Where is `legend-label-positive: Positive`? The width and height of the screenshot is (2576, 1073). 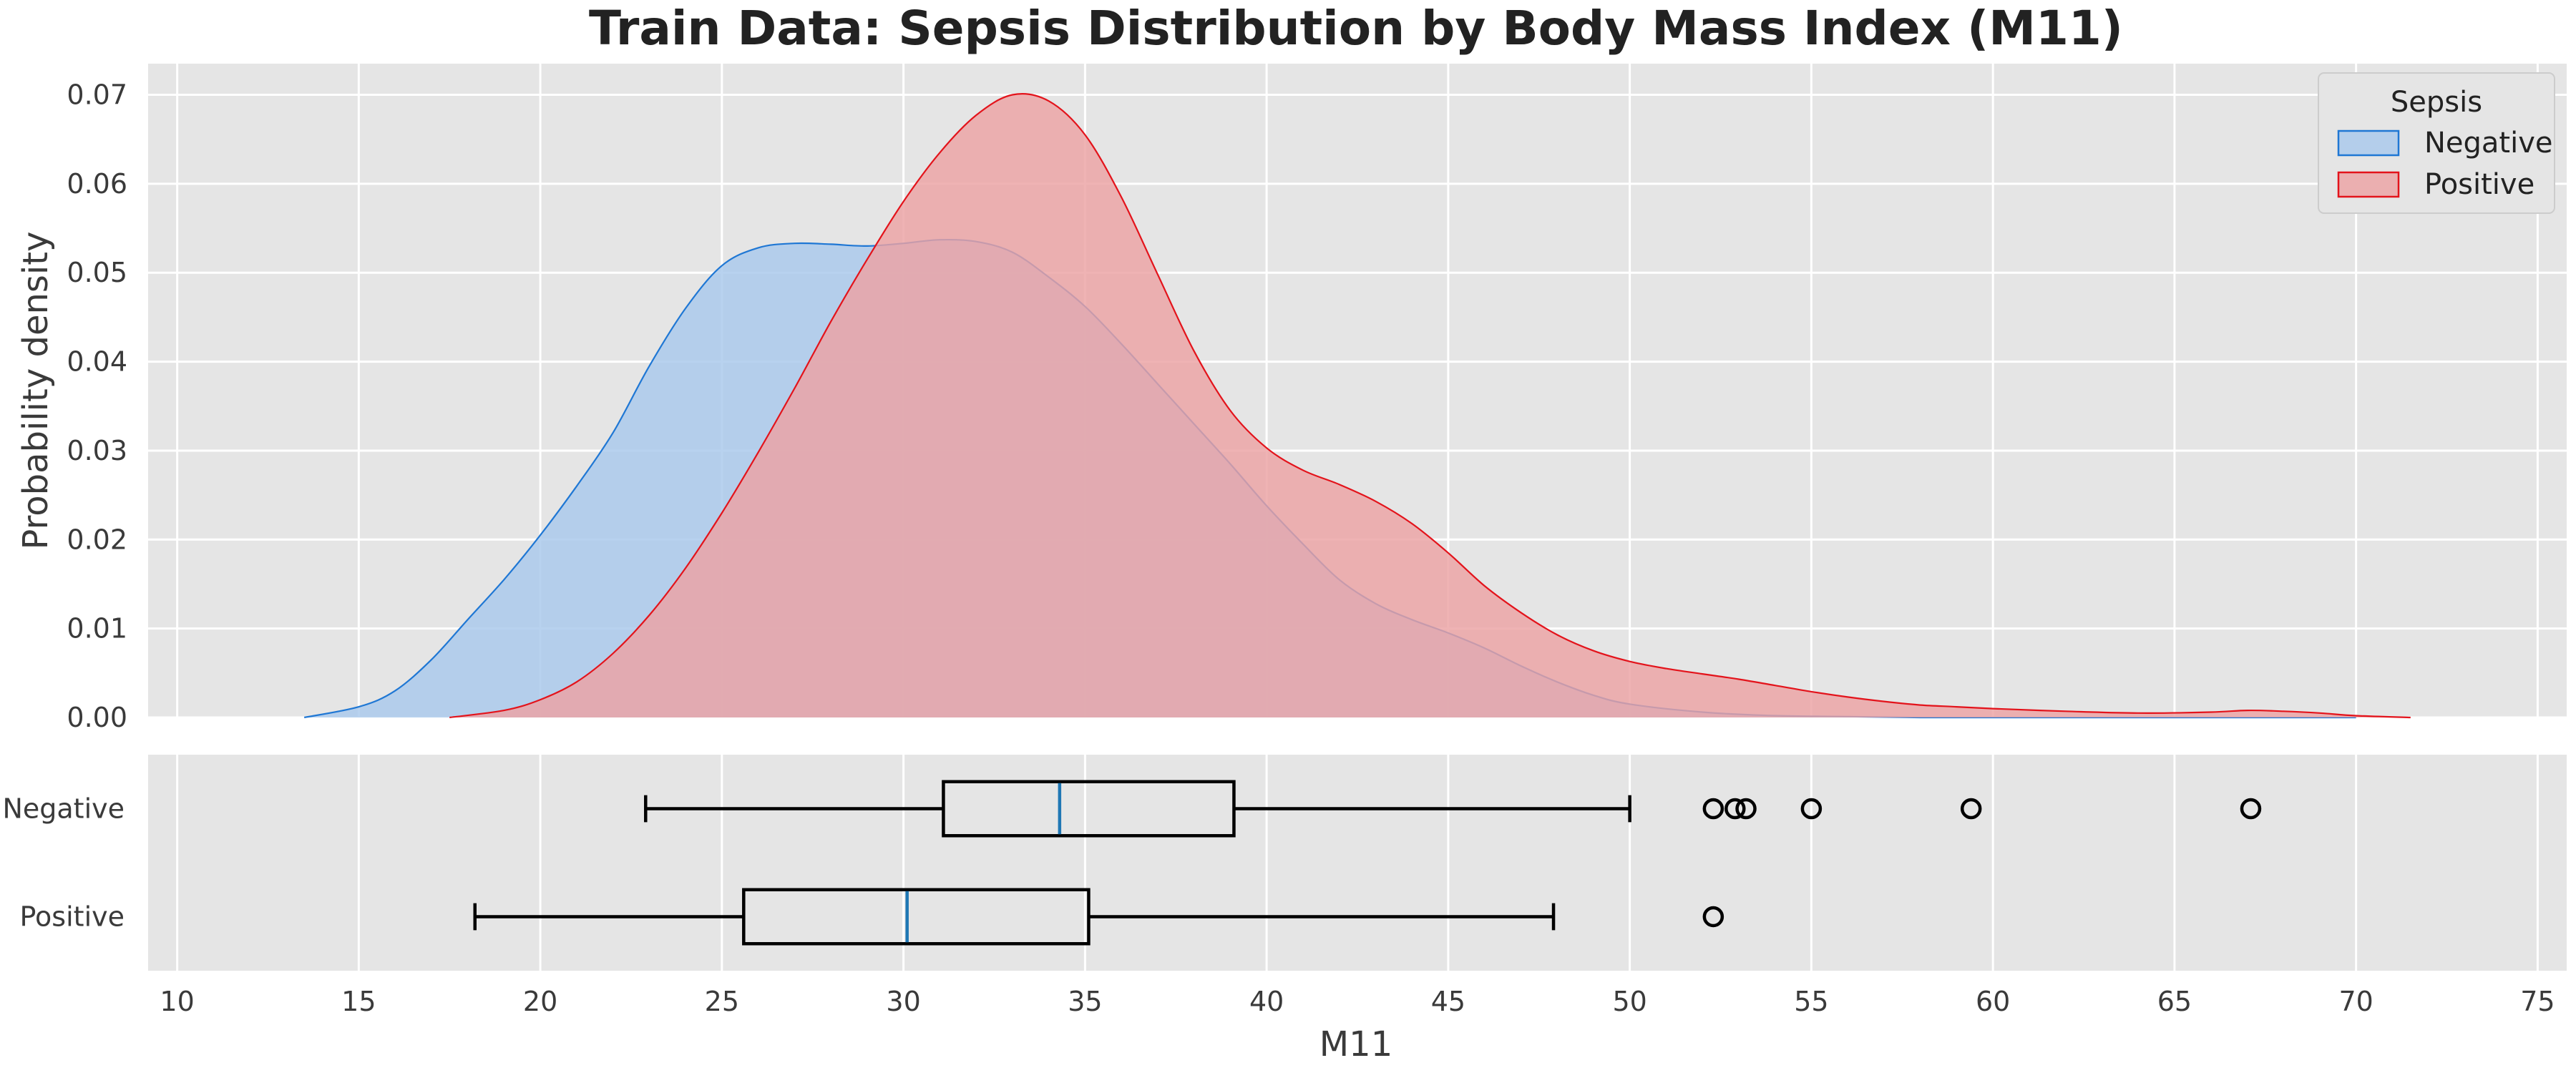 legend-label-positive: Positive is located at coordinates (2479, 184).